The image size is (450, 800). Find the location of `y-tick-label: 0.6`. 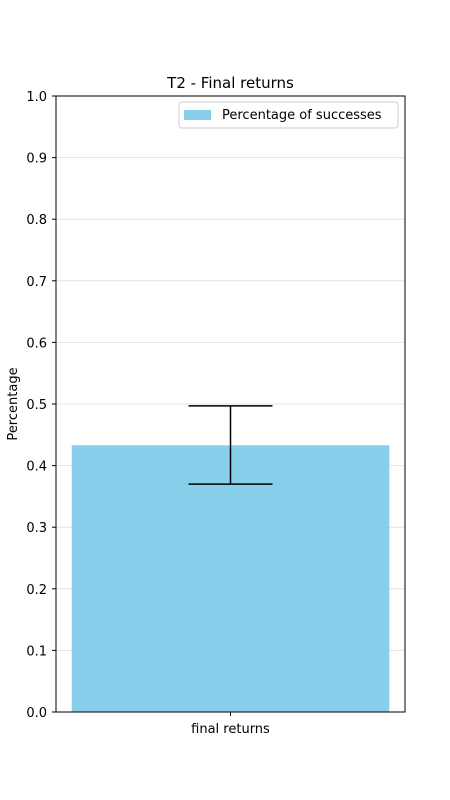

y-tick-label: 0.6 is located at coordinates (36, 343).